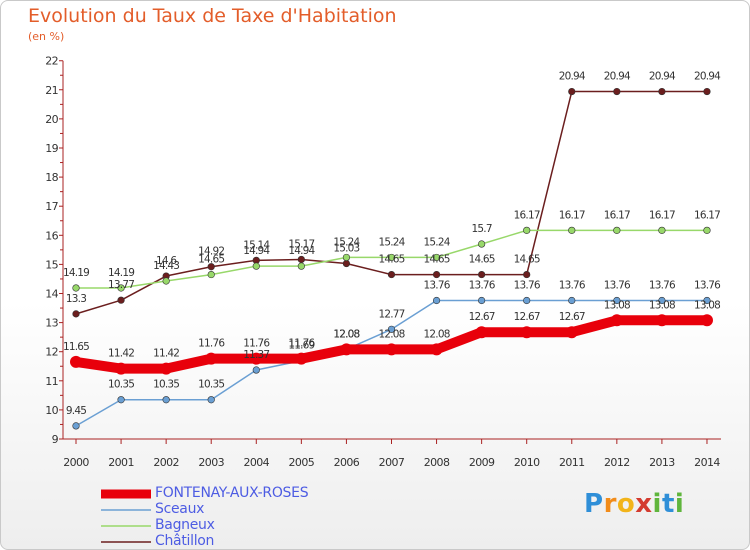  Describe the element at coordinates (51, 119) in the screenshot. I see `y-tick-label: 20` at that location.